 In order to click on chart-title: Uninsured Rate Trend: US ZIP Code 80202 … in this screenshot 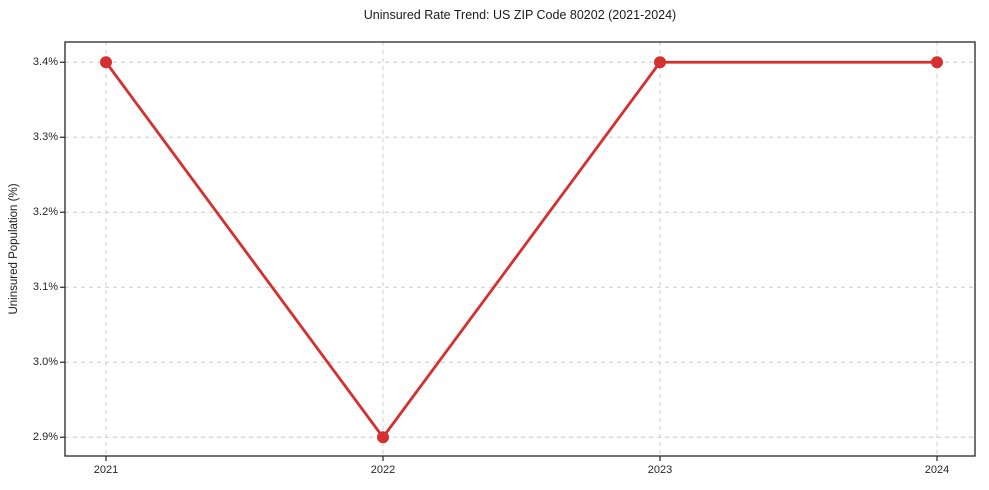, I will do `click(520, 15)`.